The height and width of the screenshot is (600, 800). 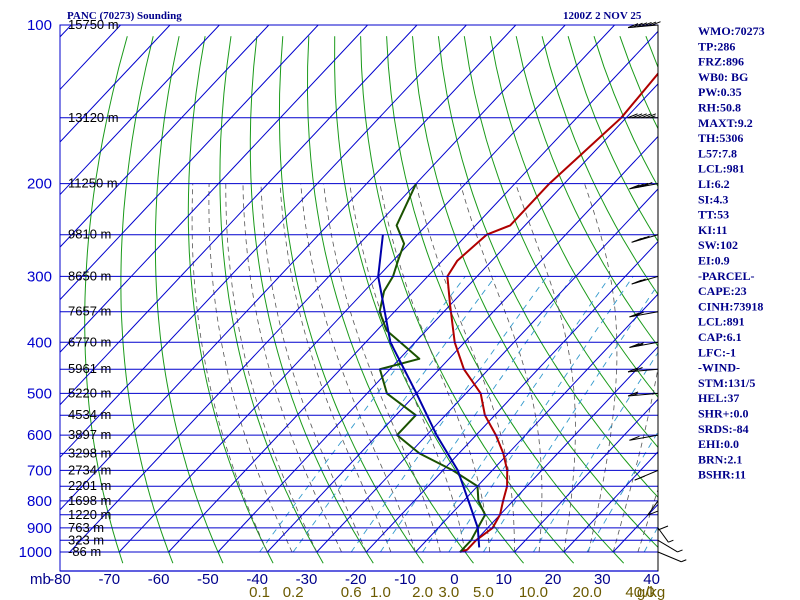 I want to click on height-label: 3298 m, so click(x=89, y=452).